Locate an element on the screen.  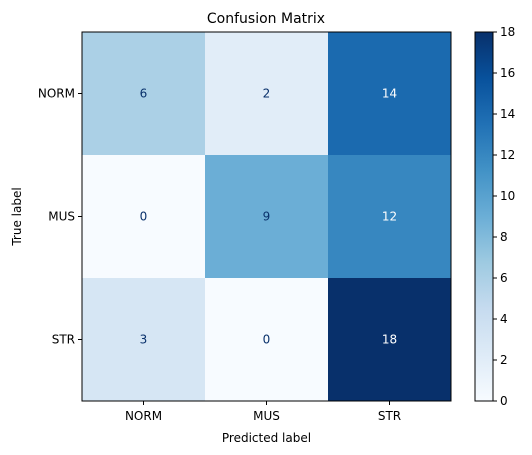
x-tick-label: NORM is located at coordinates (143, 416).